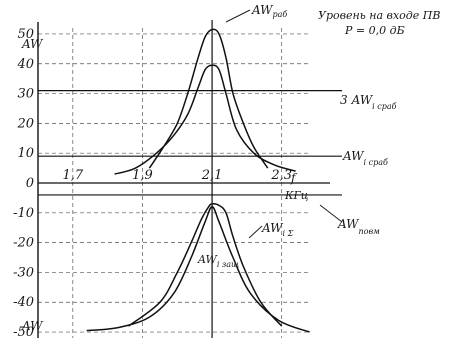  What do you see at coordinates (384, 106) in the screenshot?
I see `label-3aw-sub: i сраб` at bounding box center [384, 106].